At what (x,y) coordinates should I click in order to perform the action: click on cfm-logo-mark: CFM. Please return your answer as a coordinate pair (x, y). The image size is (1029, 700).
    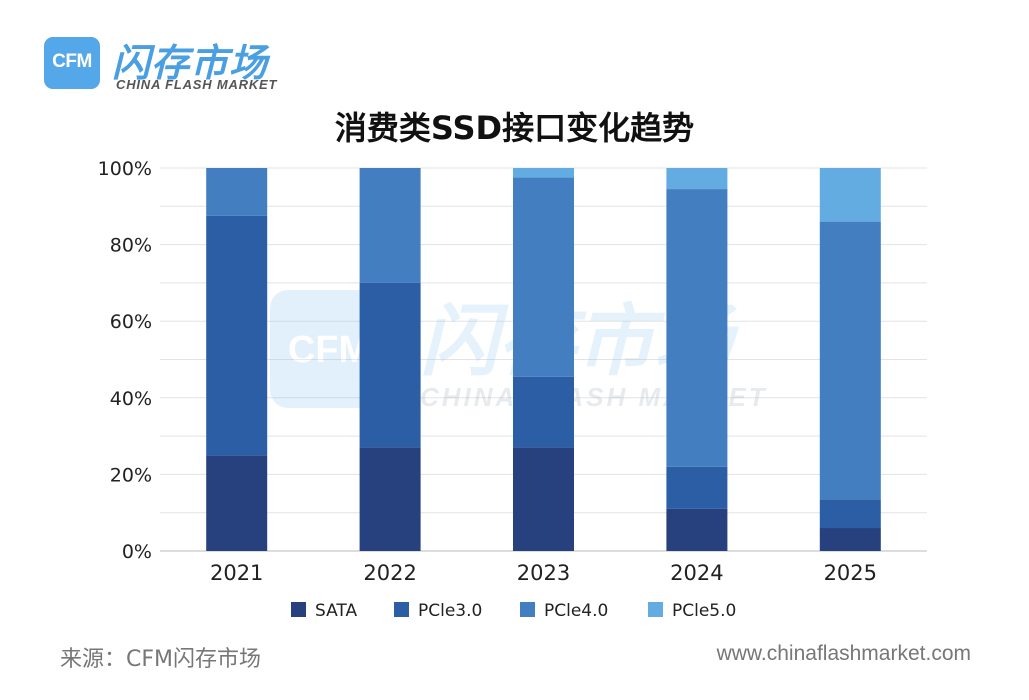
    Looking at the image, I should click on (72, 63).